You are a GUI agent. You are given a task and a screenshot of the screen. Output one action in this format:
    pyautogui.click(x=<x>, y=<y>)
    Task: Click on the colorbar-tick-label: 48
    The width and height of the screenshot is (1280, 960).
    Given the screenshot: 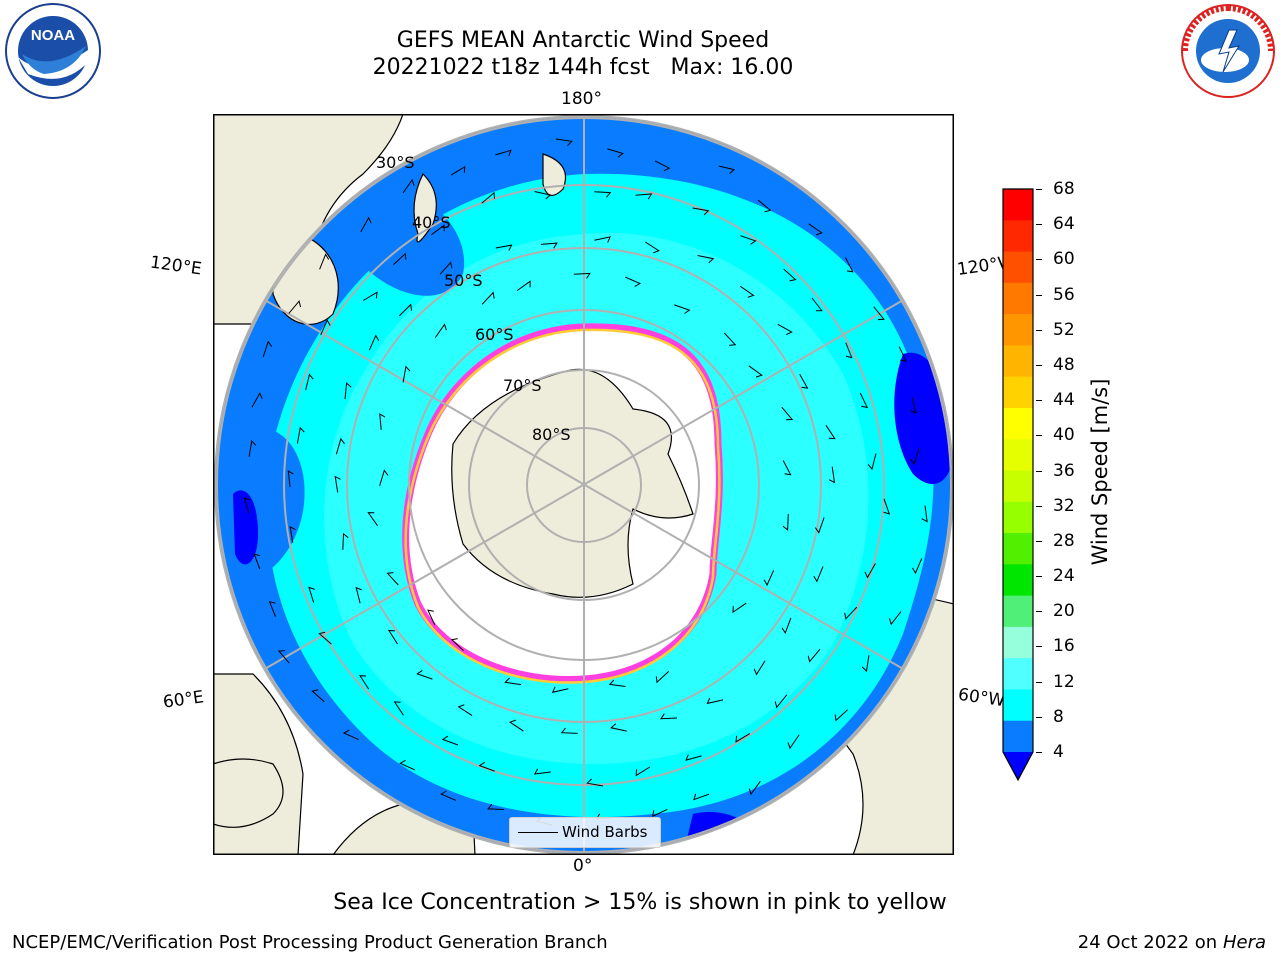 What is the action you would take?
    pyautogui.click(x=1064, y=364)
    